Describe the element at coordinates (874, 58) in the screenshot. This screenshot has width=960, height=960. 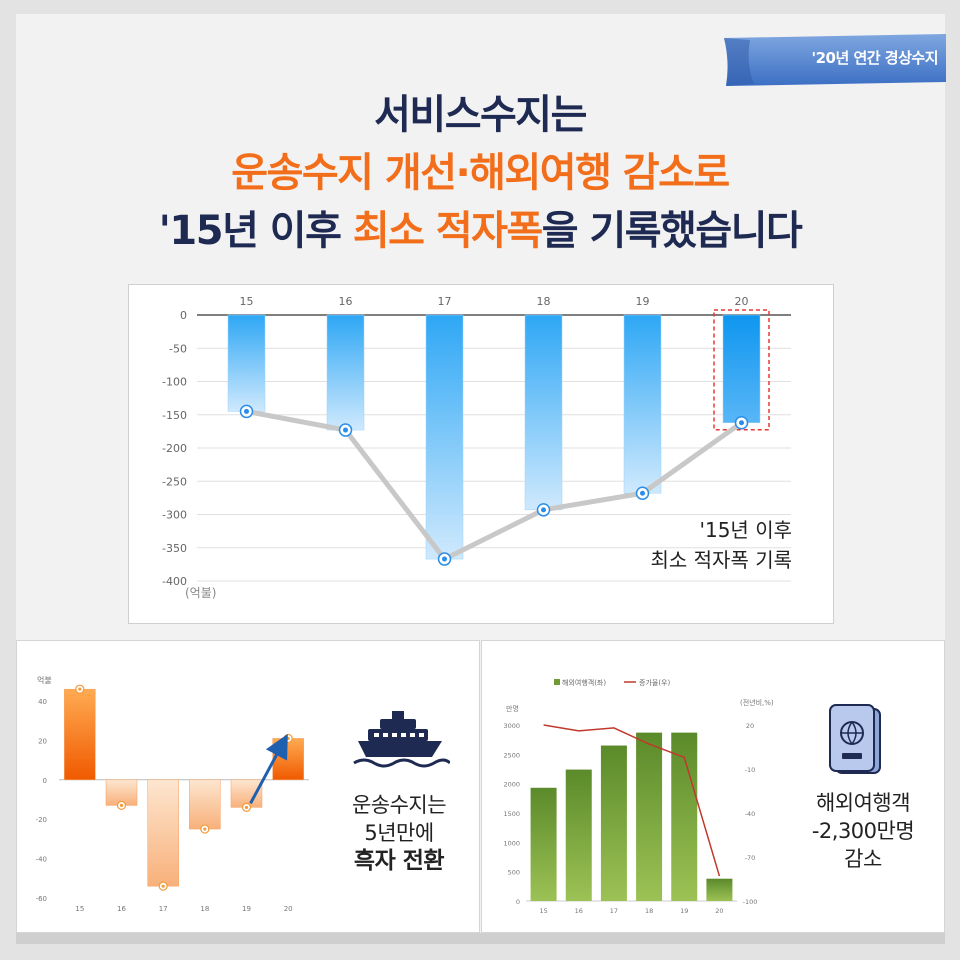
I see `ribbon-label: '20년 연간 경상수지` at that location.